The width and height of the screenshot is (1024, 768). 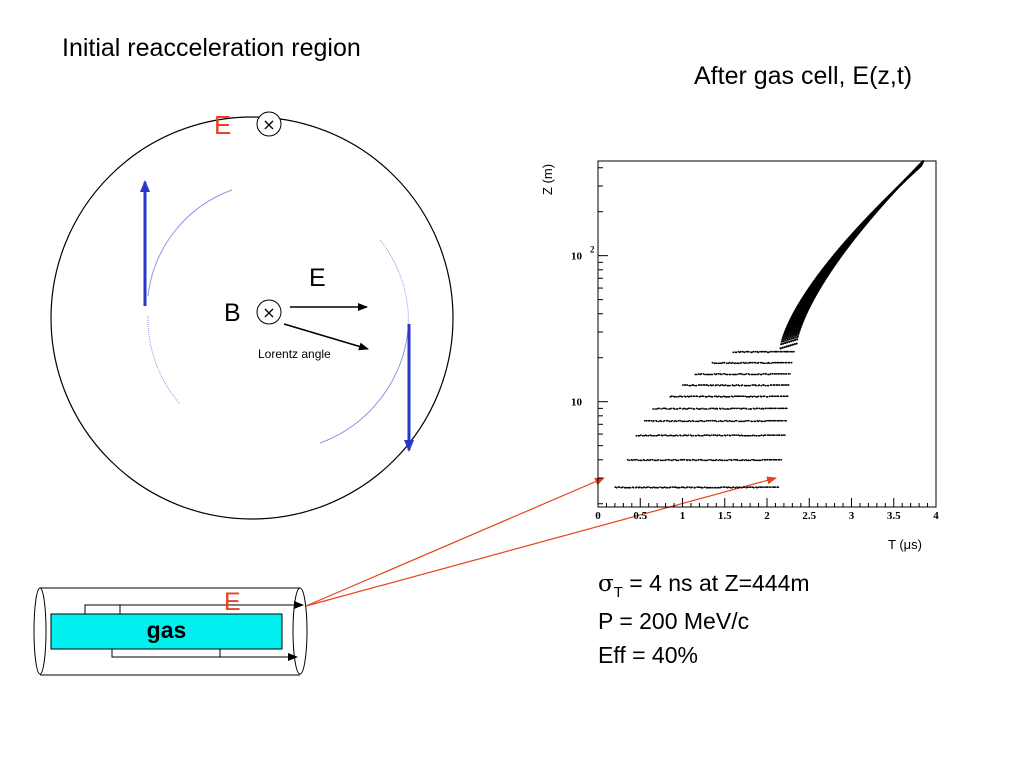 I want to click on trajectory-arc-left, so click(x=190, y=243).